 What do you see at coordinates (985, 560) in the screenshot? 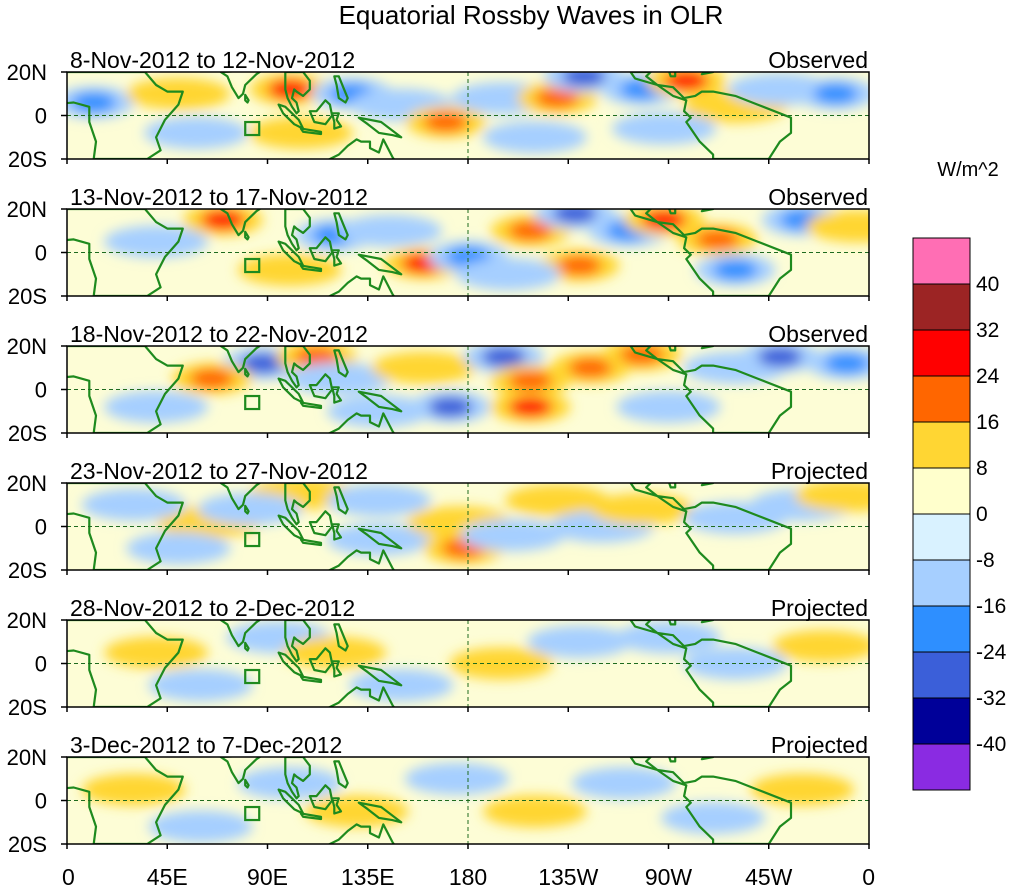
I see `colorbar-level-label: -8` at bounding box center [985, 560].